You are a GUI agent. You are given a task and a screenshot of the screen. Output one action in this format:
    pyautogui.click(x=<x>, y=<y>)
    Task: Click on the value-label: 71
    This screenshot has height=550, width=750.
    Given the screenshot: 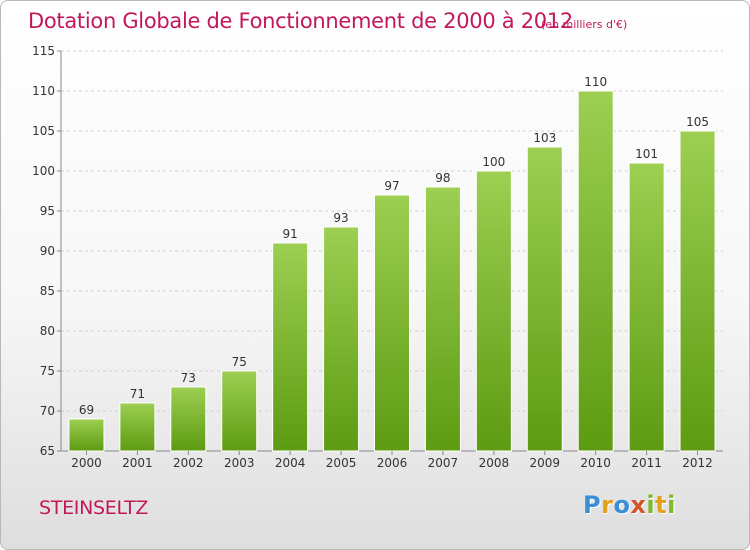 What is the action you would take?
    pyautogui.click(x=137, y=394)
    